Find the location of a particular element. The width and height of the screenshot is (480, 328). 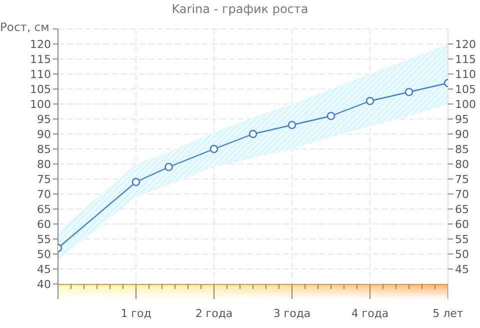

y-tick-label: 100 is located at coordinates (40, 104).